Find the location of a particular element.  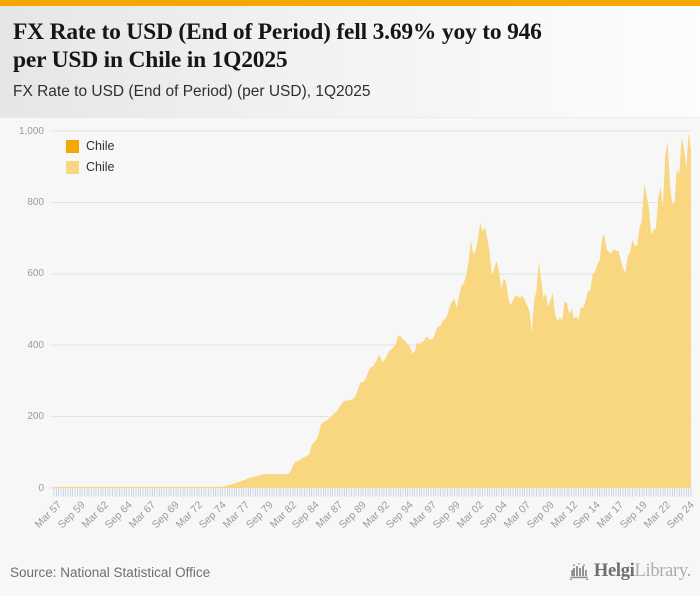

helgi-library-logo: HelgiLibrary. is located at coordinates (630, 571).